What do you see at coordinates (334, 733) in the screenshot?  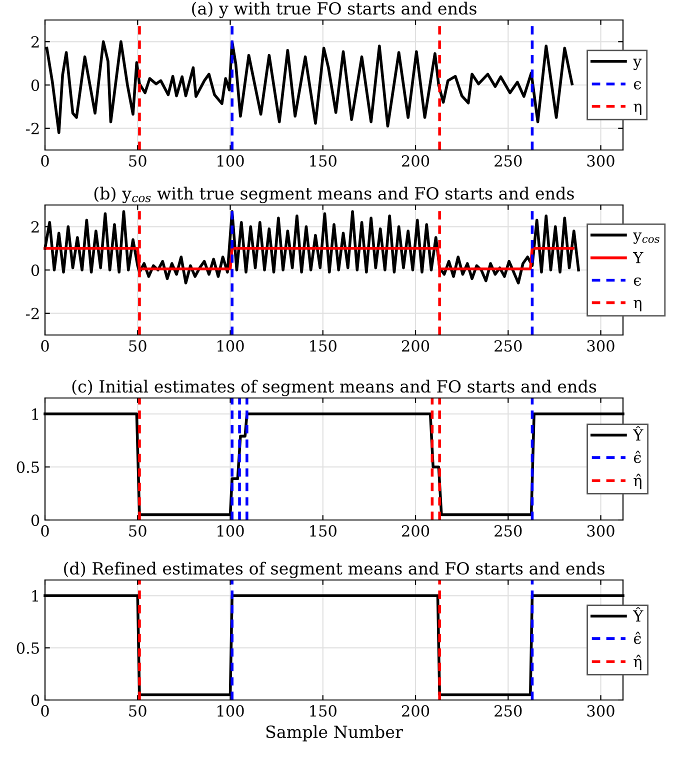 I see `x-axis-title: Sample Number` at bounding box center [334, 733].